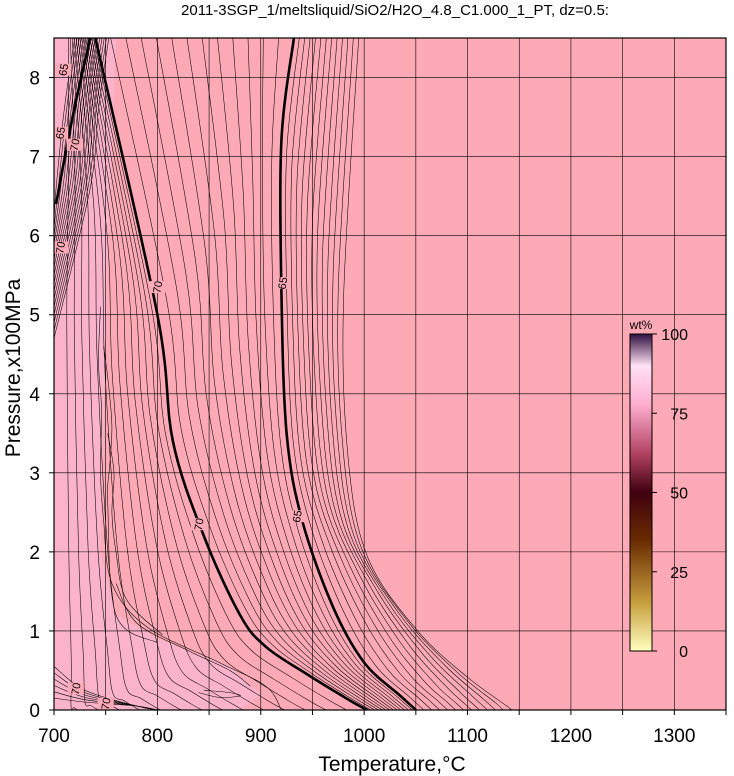  What do you see at coordinates (34, 158) in the screenshot?
I see `y-tick-label-7: 7` at bounding box center [34, 158].